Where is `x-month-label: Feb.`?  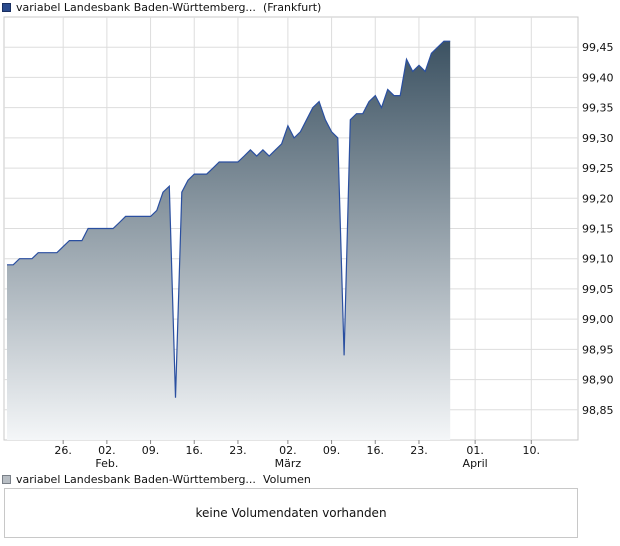
x-month-label: Feb. is located at coordinates (106, 463).